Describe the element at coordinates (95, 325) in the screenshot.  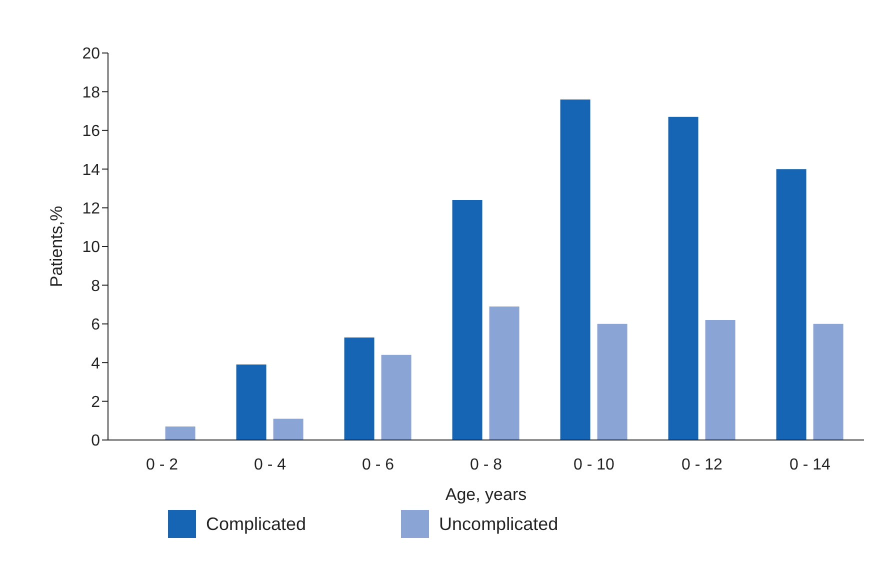
I see `y-tick-label: 6` at that location.